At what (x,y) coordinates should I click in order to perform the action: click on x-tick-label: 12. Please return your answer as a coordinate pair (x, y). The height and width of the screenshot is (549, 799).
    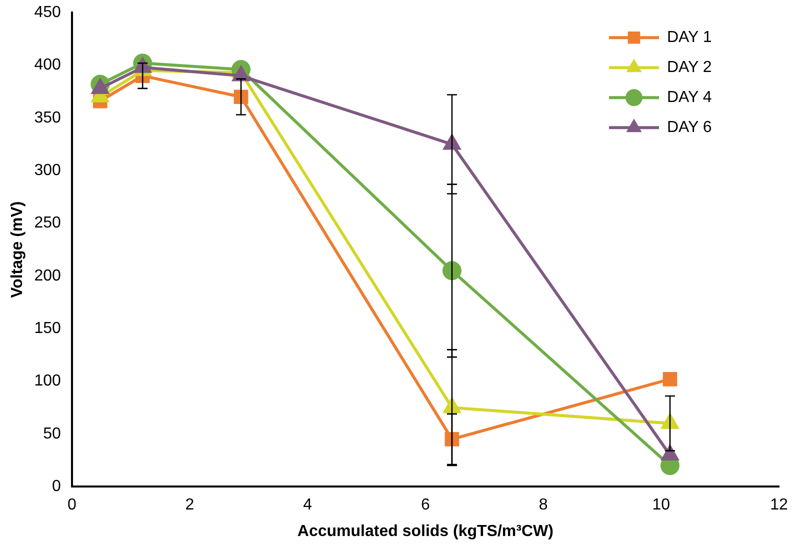
    Looking at the image, I should click on (779, 505).